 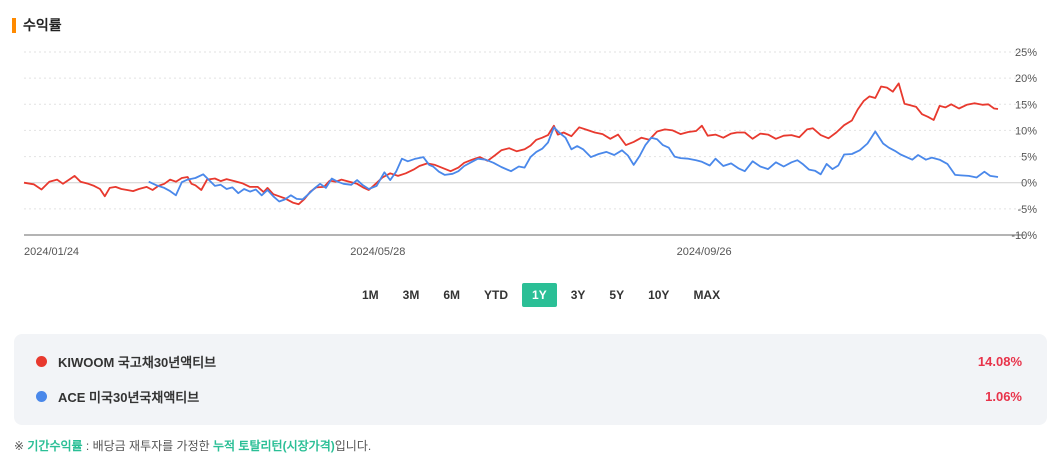 I want to click on y-tick-label: 5%, so click(x=1029, y=158).